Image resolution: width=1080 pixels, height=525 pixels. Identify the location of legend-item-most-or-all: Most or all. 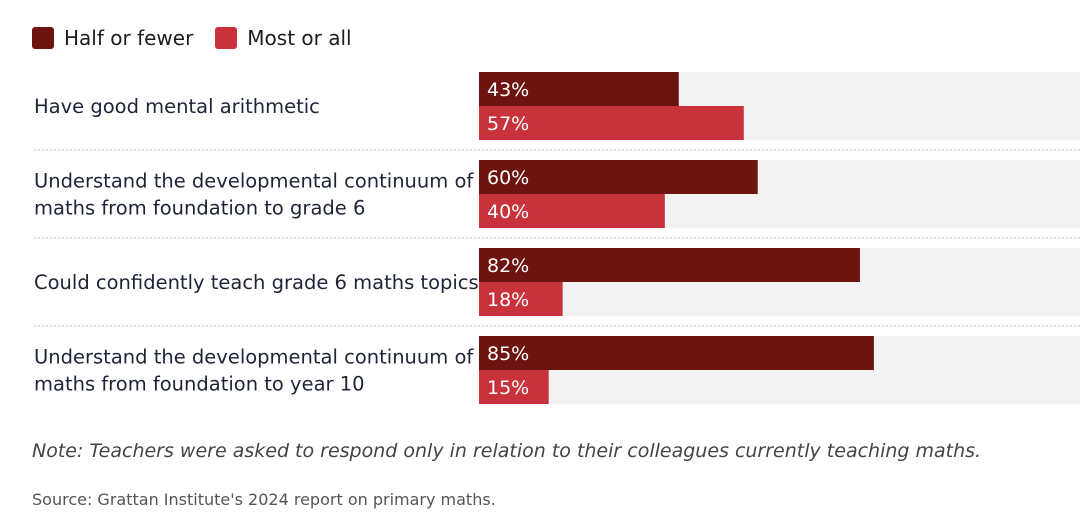
(283, 38).